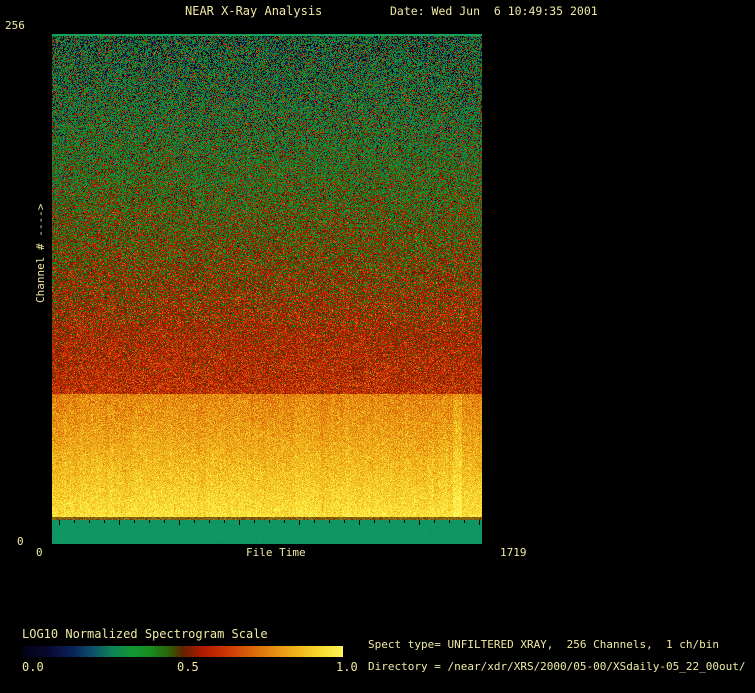  I want to click on y-axis-title: Channel # ---->, so click(40, 253).